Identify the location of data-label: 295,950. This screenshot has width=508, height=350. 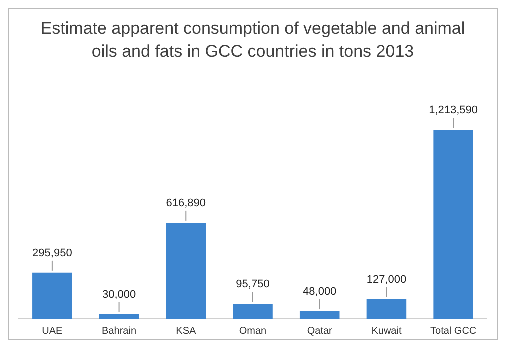
(52, 253).